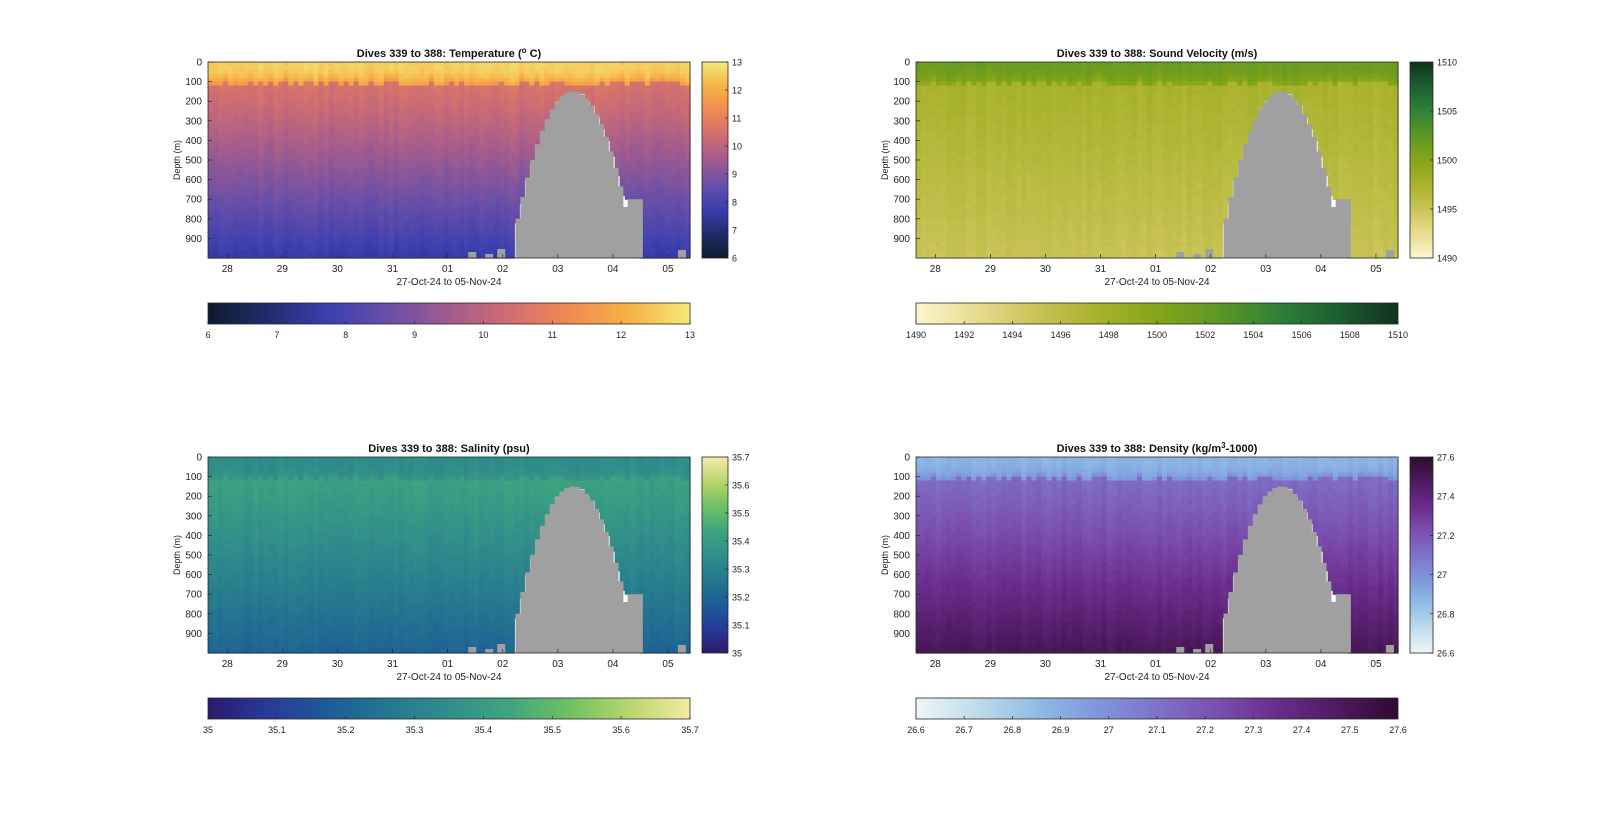  Describe the element at coordinates (228, 269) in the screenshot. I see `x-tick-label: 28` at that location.